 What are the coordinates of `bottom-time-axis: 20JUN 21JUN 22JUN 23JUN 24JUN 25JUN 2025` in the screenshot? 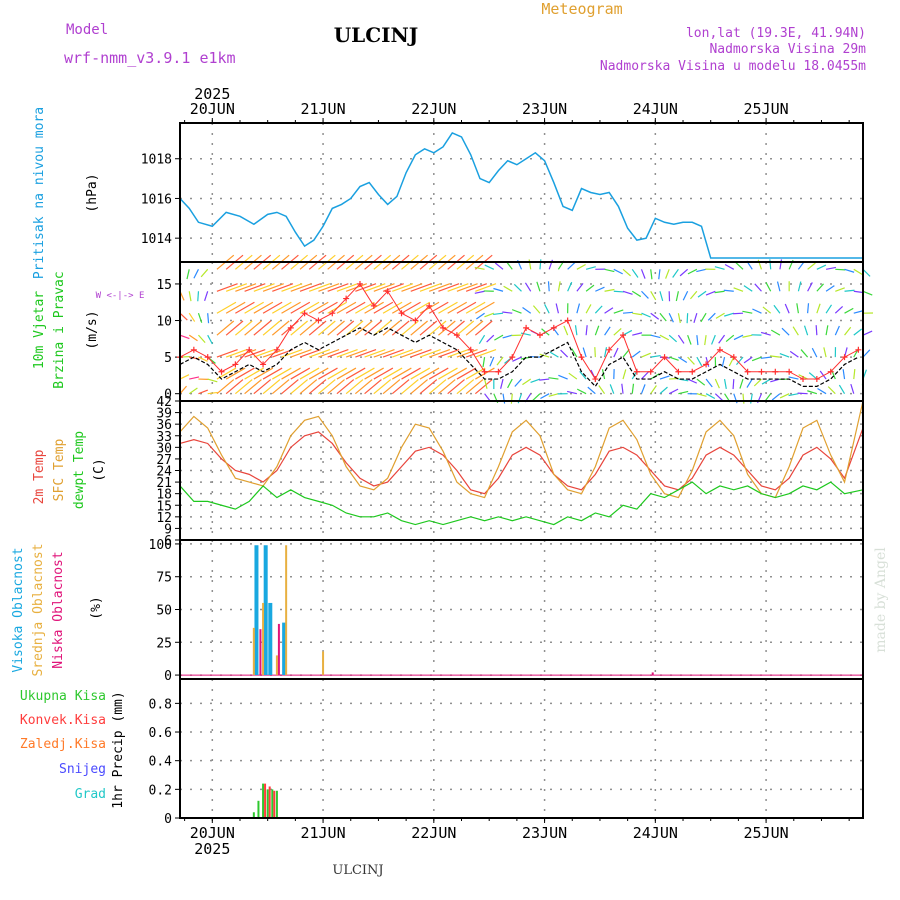 It's located at (517, 838).